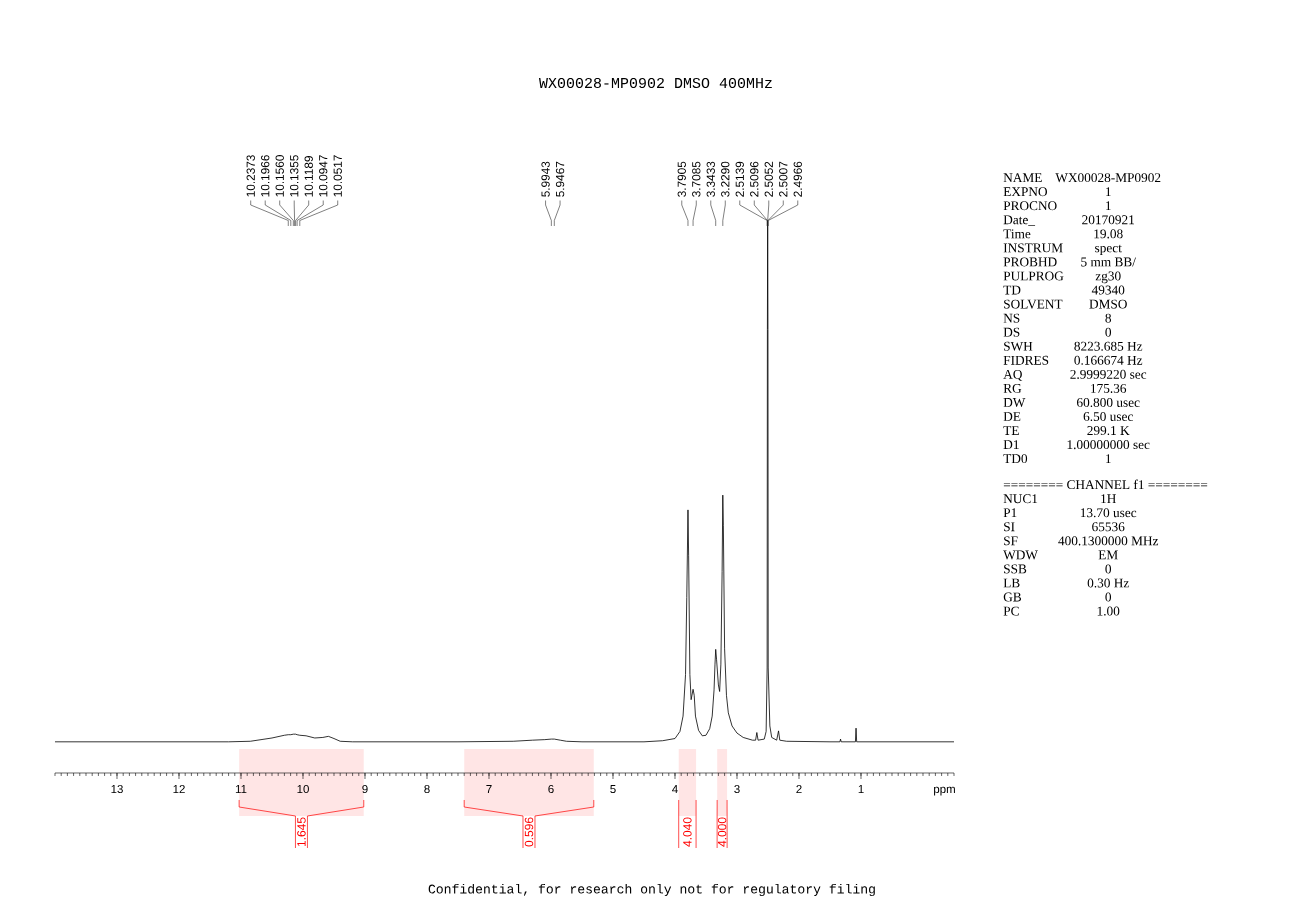 Image resolution: width=1301 pixels, height=916 pixels. I want to click on annotation: 10.1189, so click(308, 176).